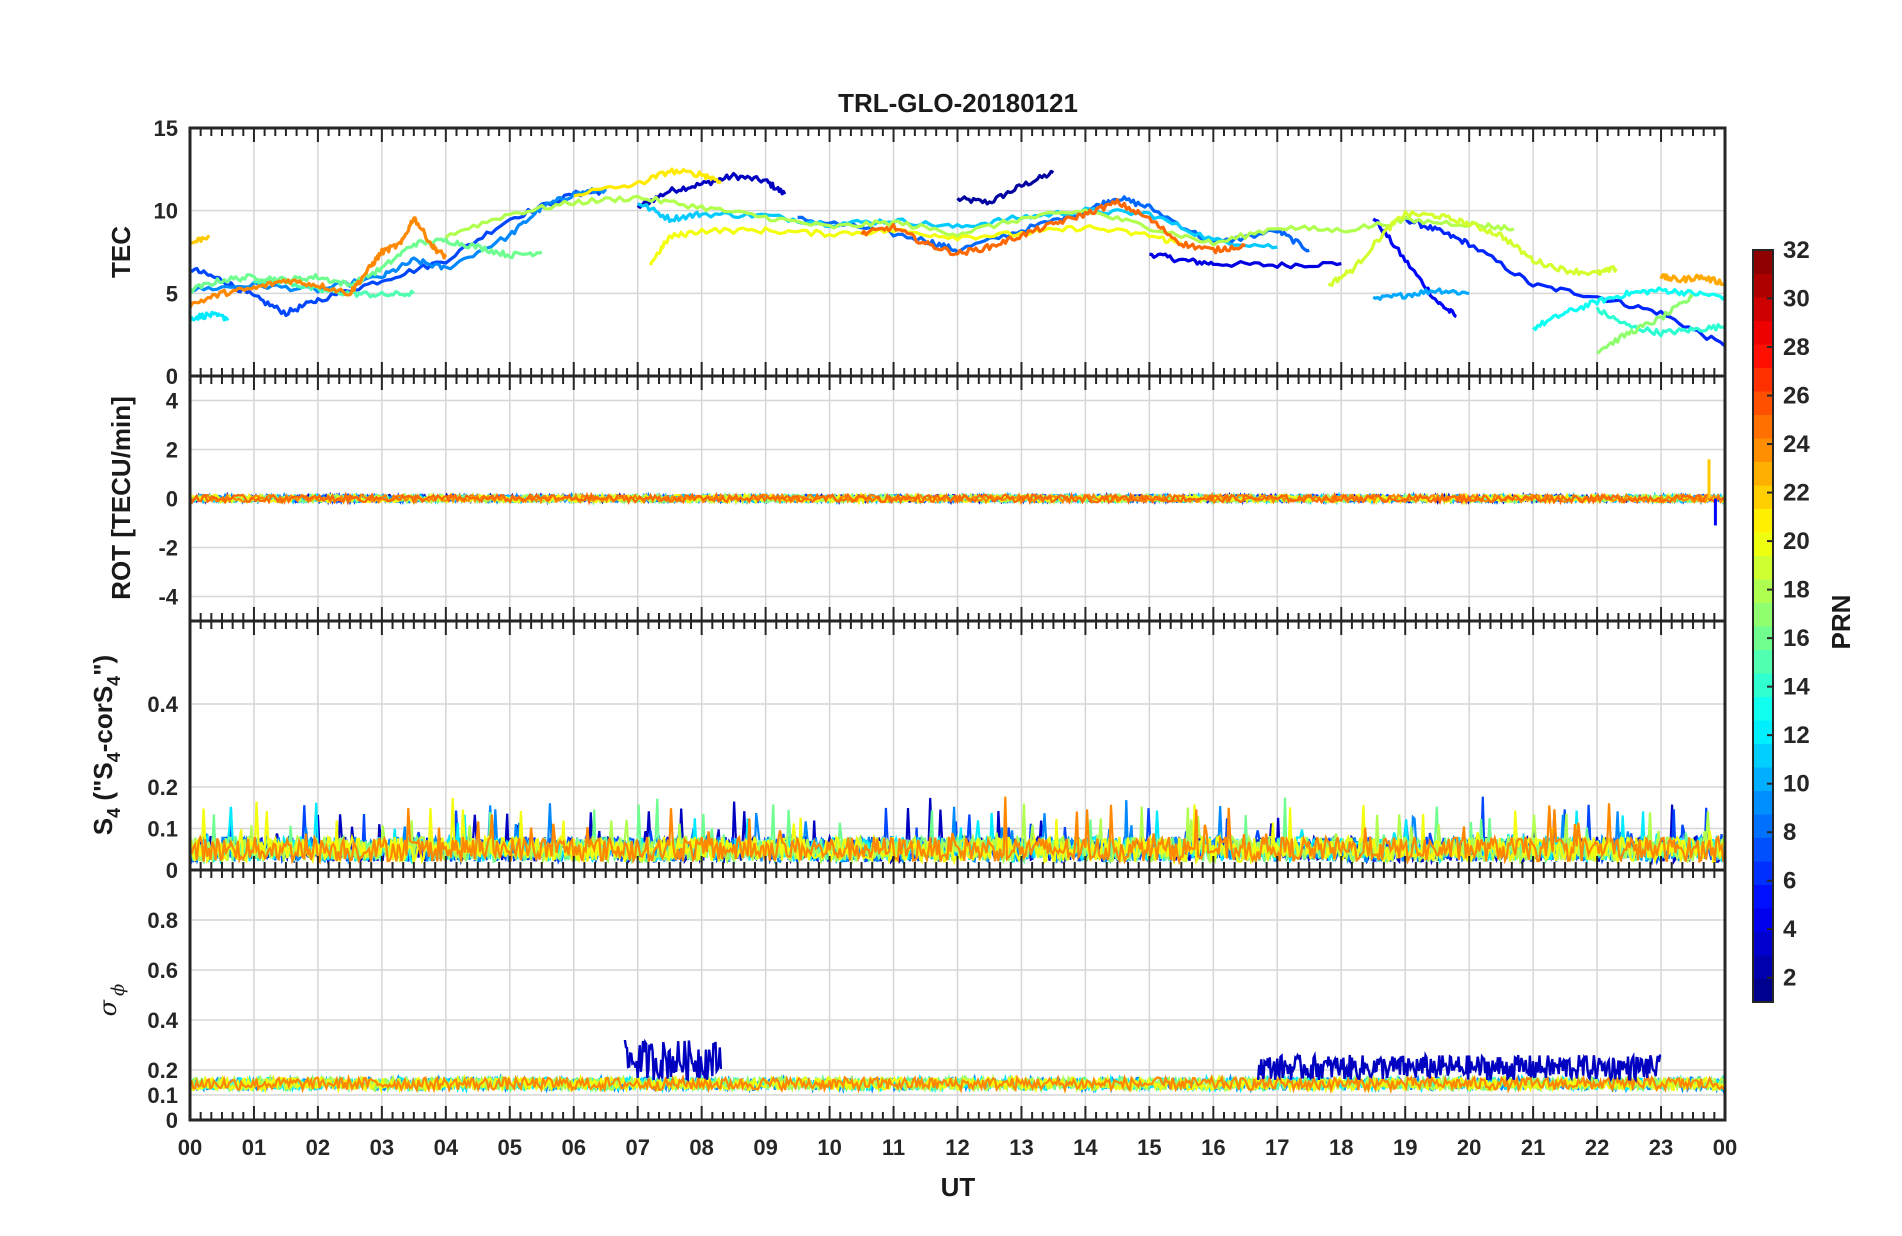 The height and width of the screenshot is (1236, 1902). Describe the element at coordinates (114, 813) in the screenshot. I see `s4-ylabel-sub1: 4` at that location.